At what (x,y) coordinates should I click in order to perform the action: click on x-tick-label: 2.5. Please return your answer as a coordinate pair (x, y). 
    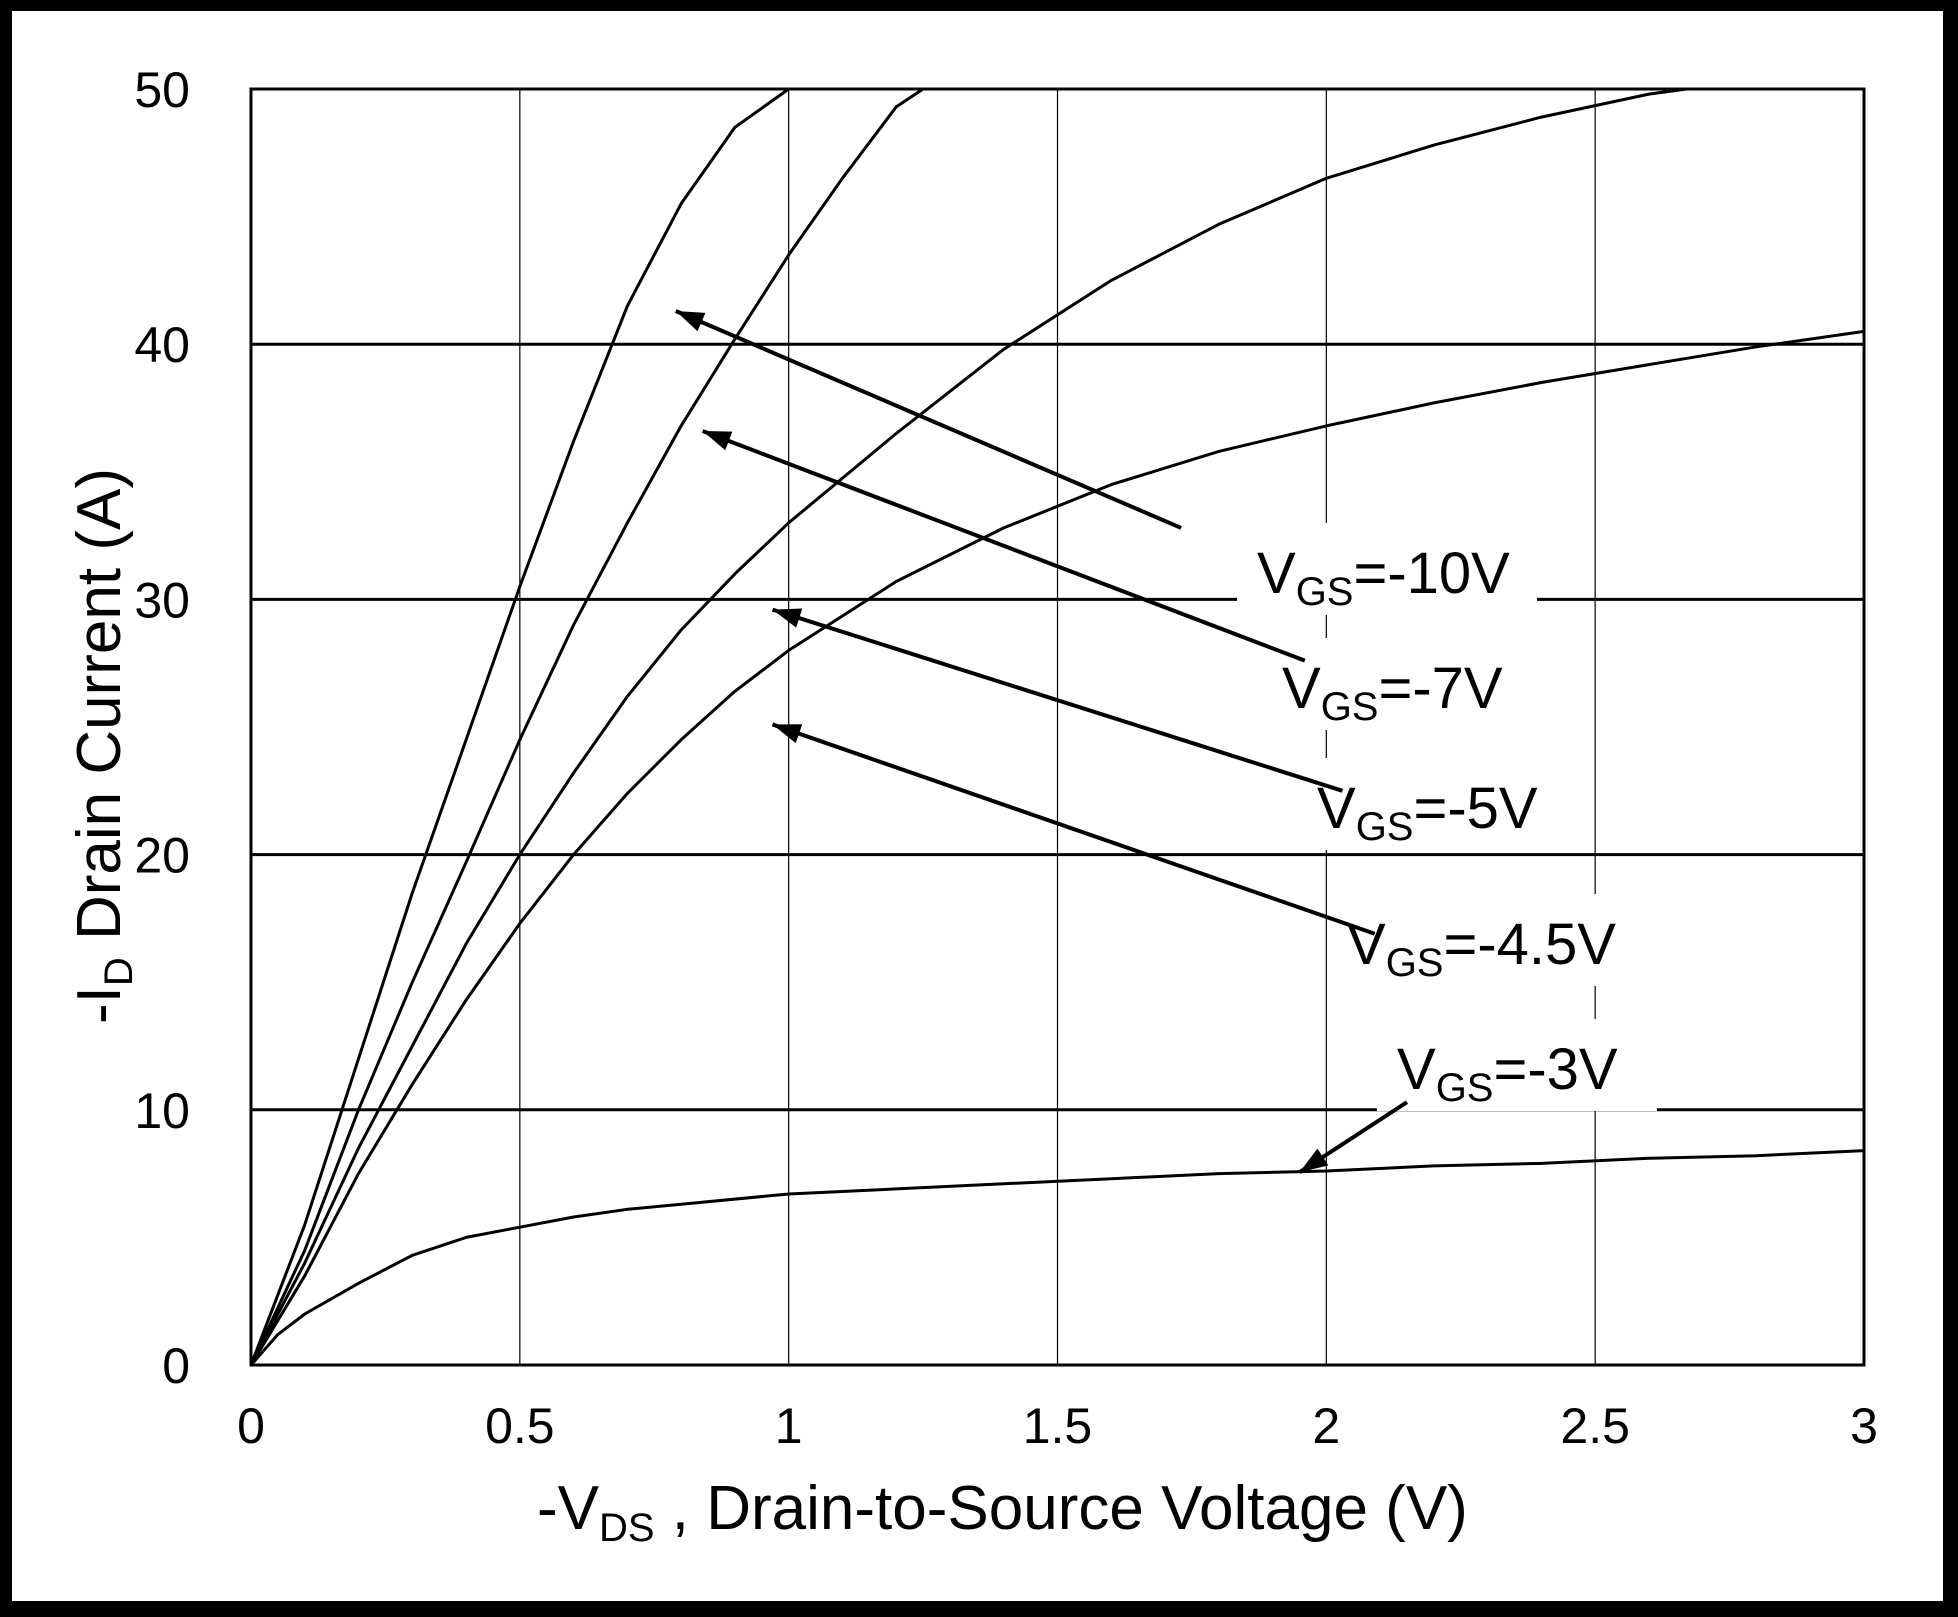
    Looking at the image, I should click on (1595, 1426).